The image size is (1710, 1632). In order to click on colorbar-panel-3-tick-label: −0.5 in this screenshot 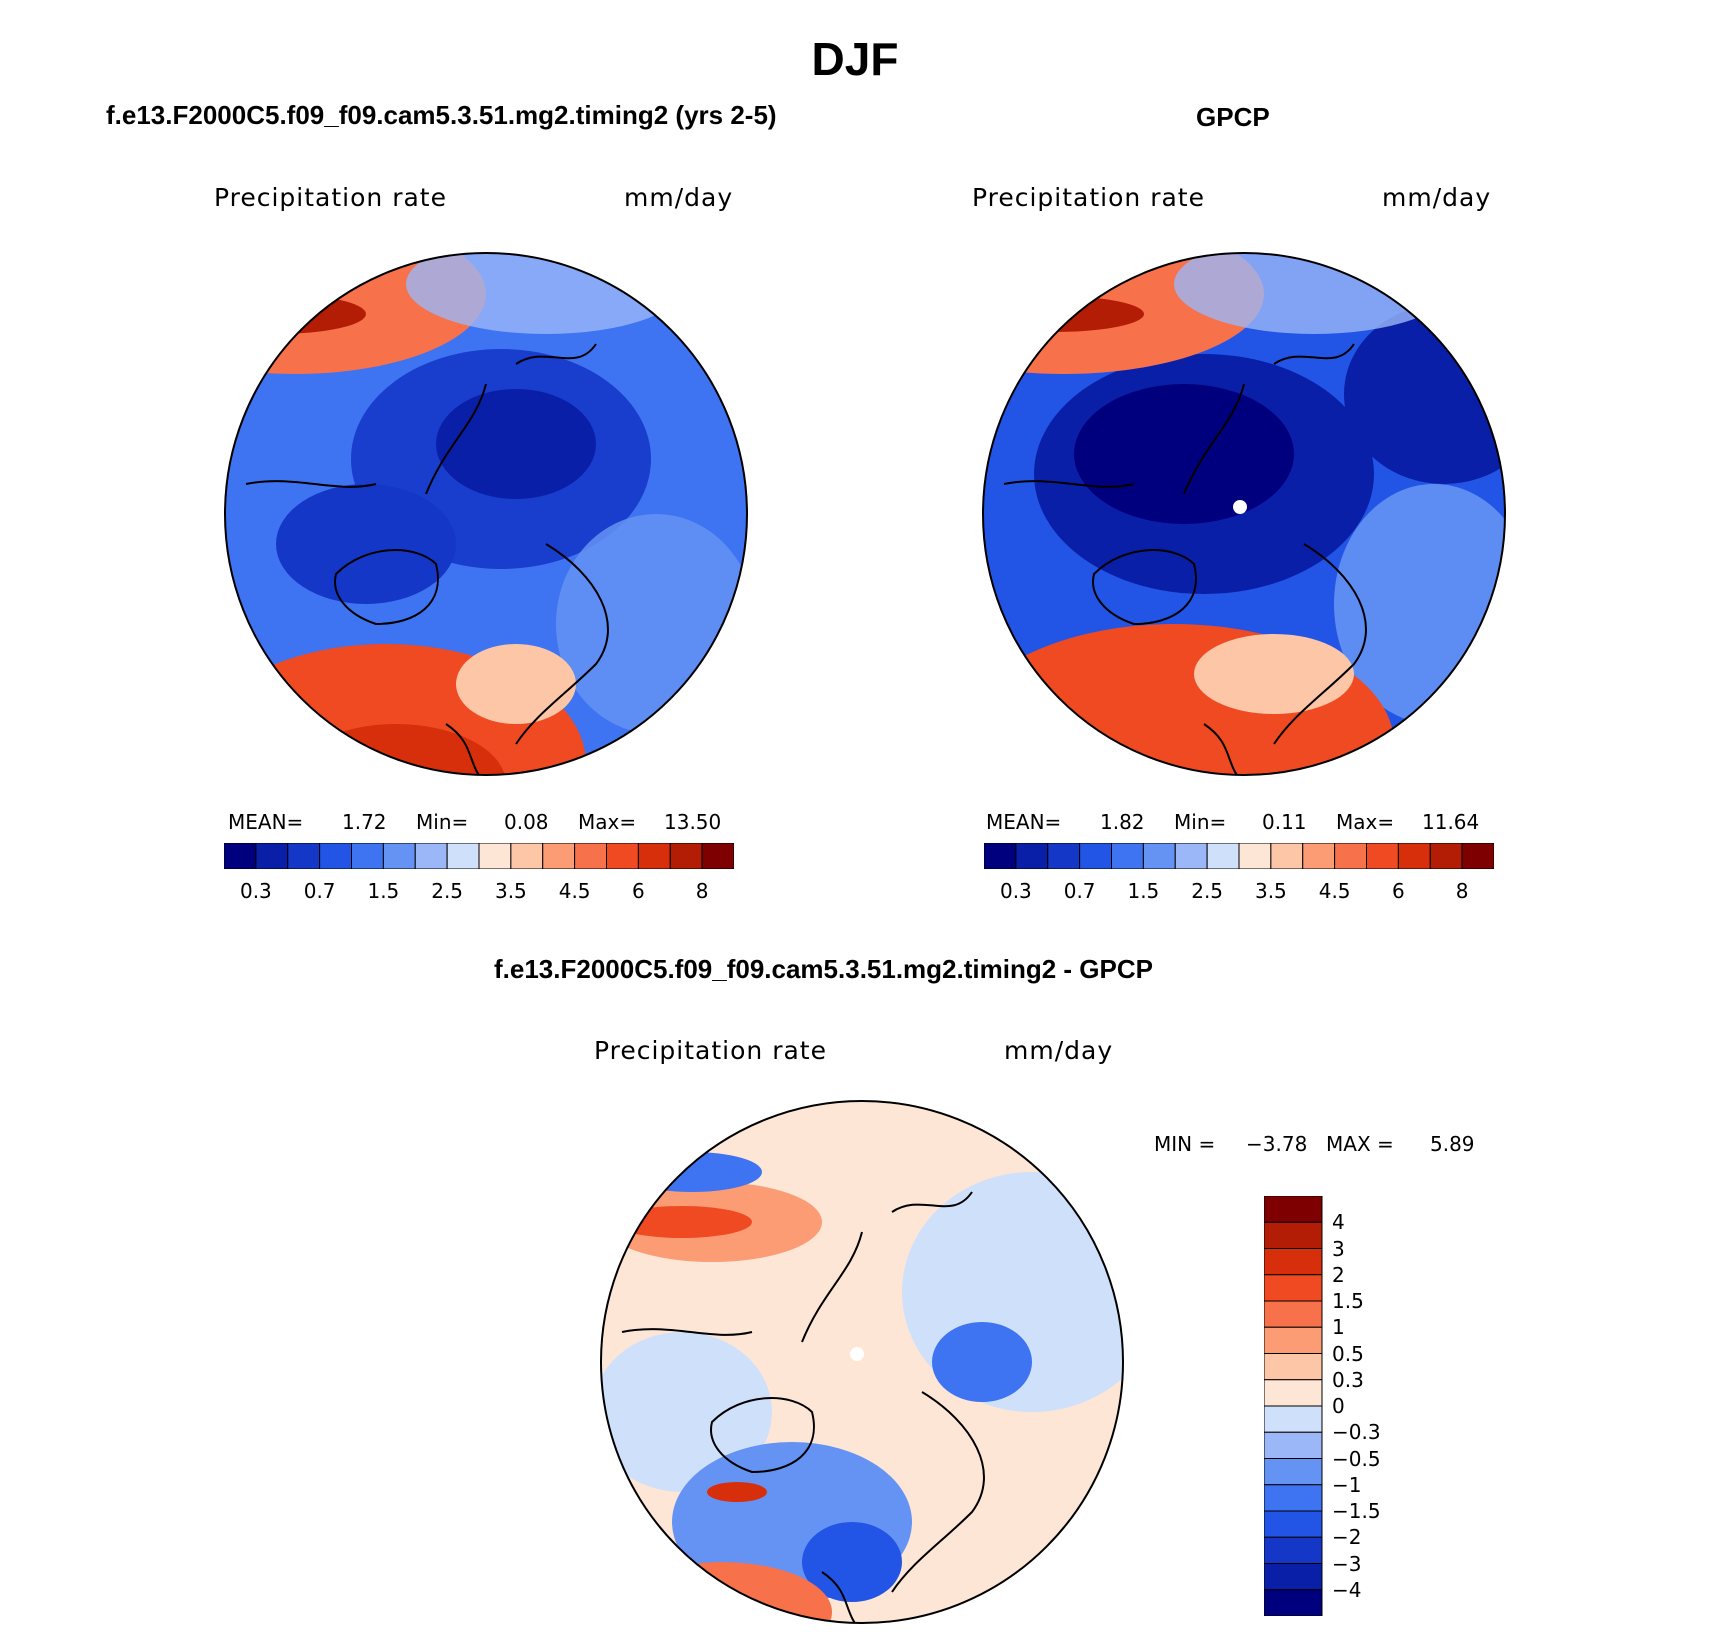, I will do `click(1356, 1458)`.